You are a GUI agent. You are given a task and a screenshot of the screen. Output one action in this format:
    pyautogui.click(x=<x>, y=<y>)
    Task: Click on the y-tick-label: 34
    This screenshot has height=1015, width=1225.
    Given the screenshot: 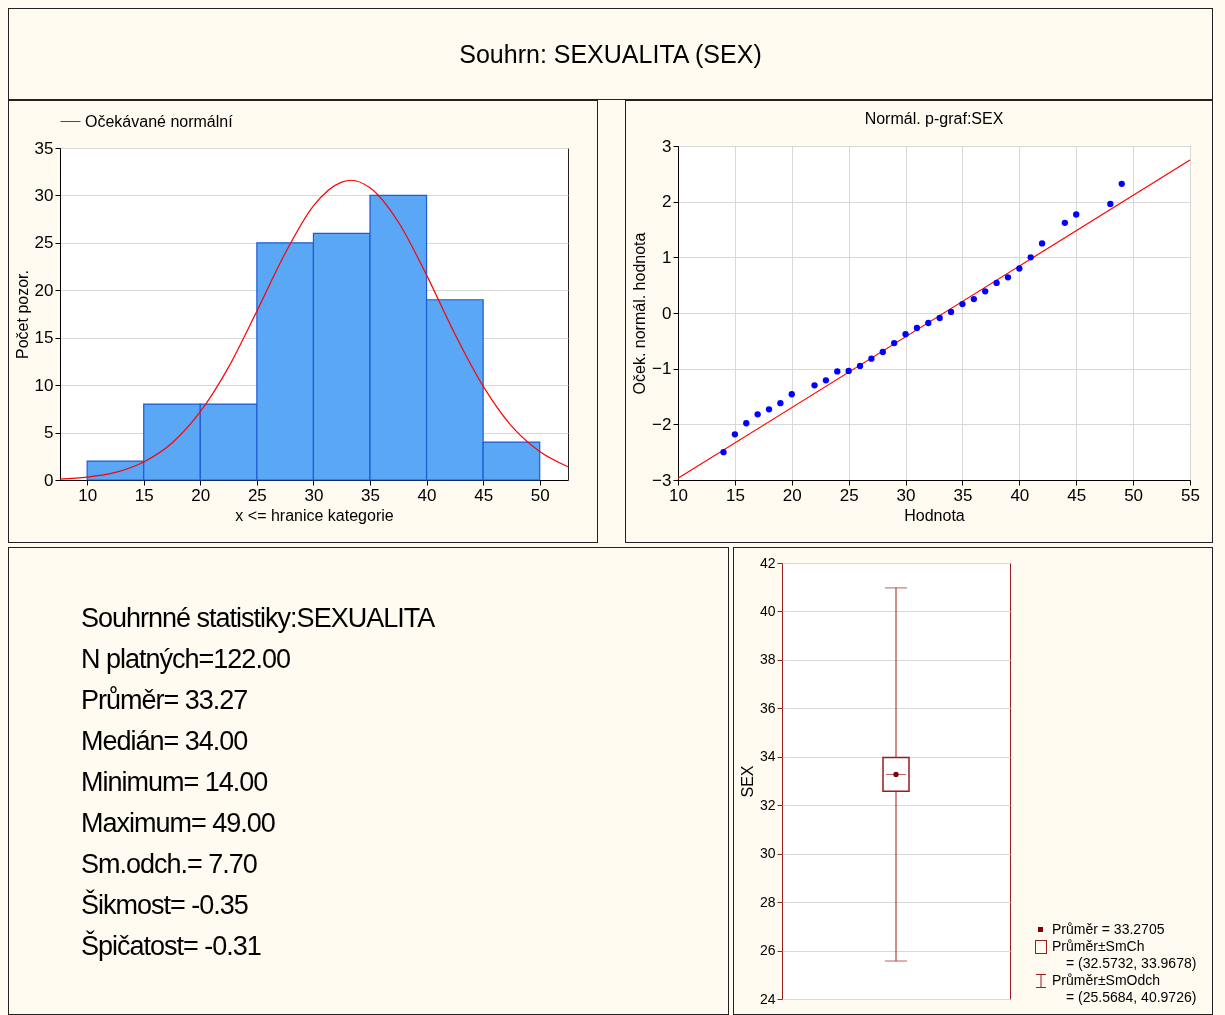 What is the action you would take?
    pyautogui.click(x=767, y=756)
    